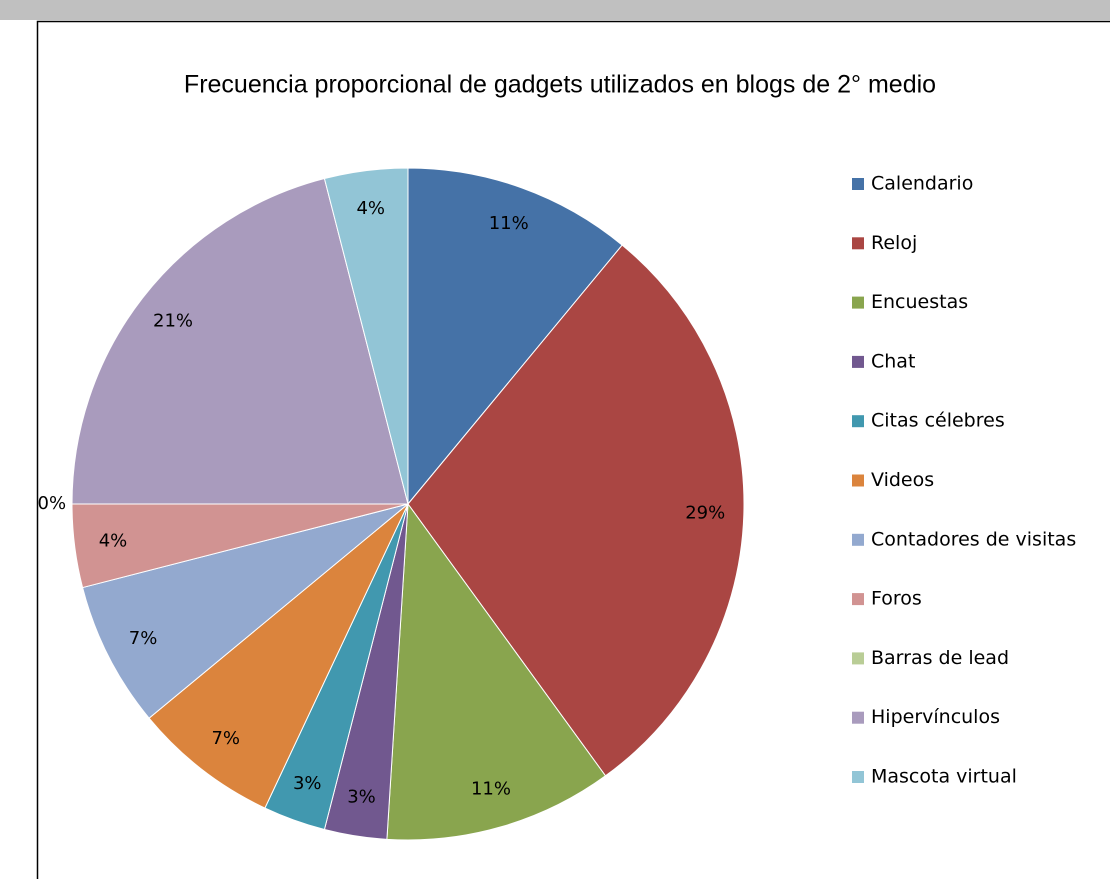 The width and height of the screenshot is (1110, 879). What do you see at coordinates (902, 480) in the screenshot?
I see `legend-label: Videos` at bounding box center [902, 480].